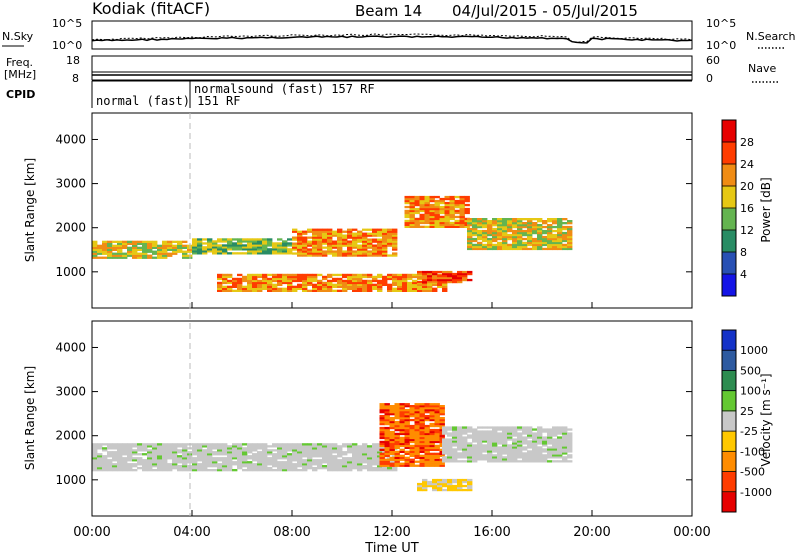 The image size is (800, 554). Describe the element at coordinates (747, 208) in the screenshot. I see `colorbar-tick-label: 16` at that location.